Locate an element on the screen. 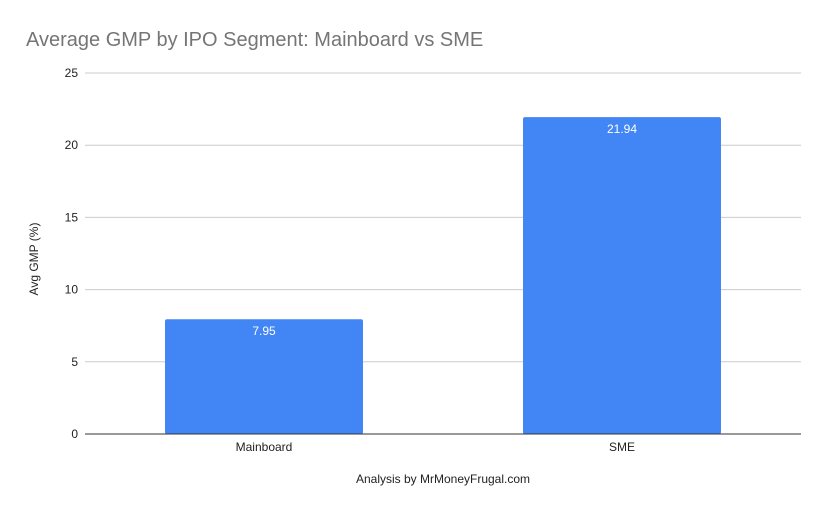 This screenshot has width=827, height=517. x-tick-label: Mainboard is located at coordinates (264, 447).